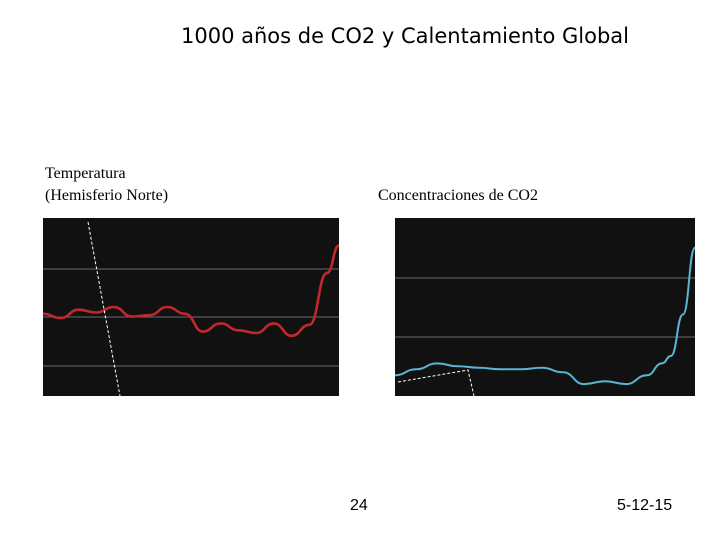  I want to click on slide-title: 1000 años de CO2 y Calentamiento Global, so click(405, 36).